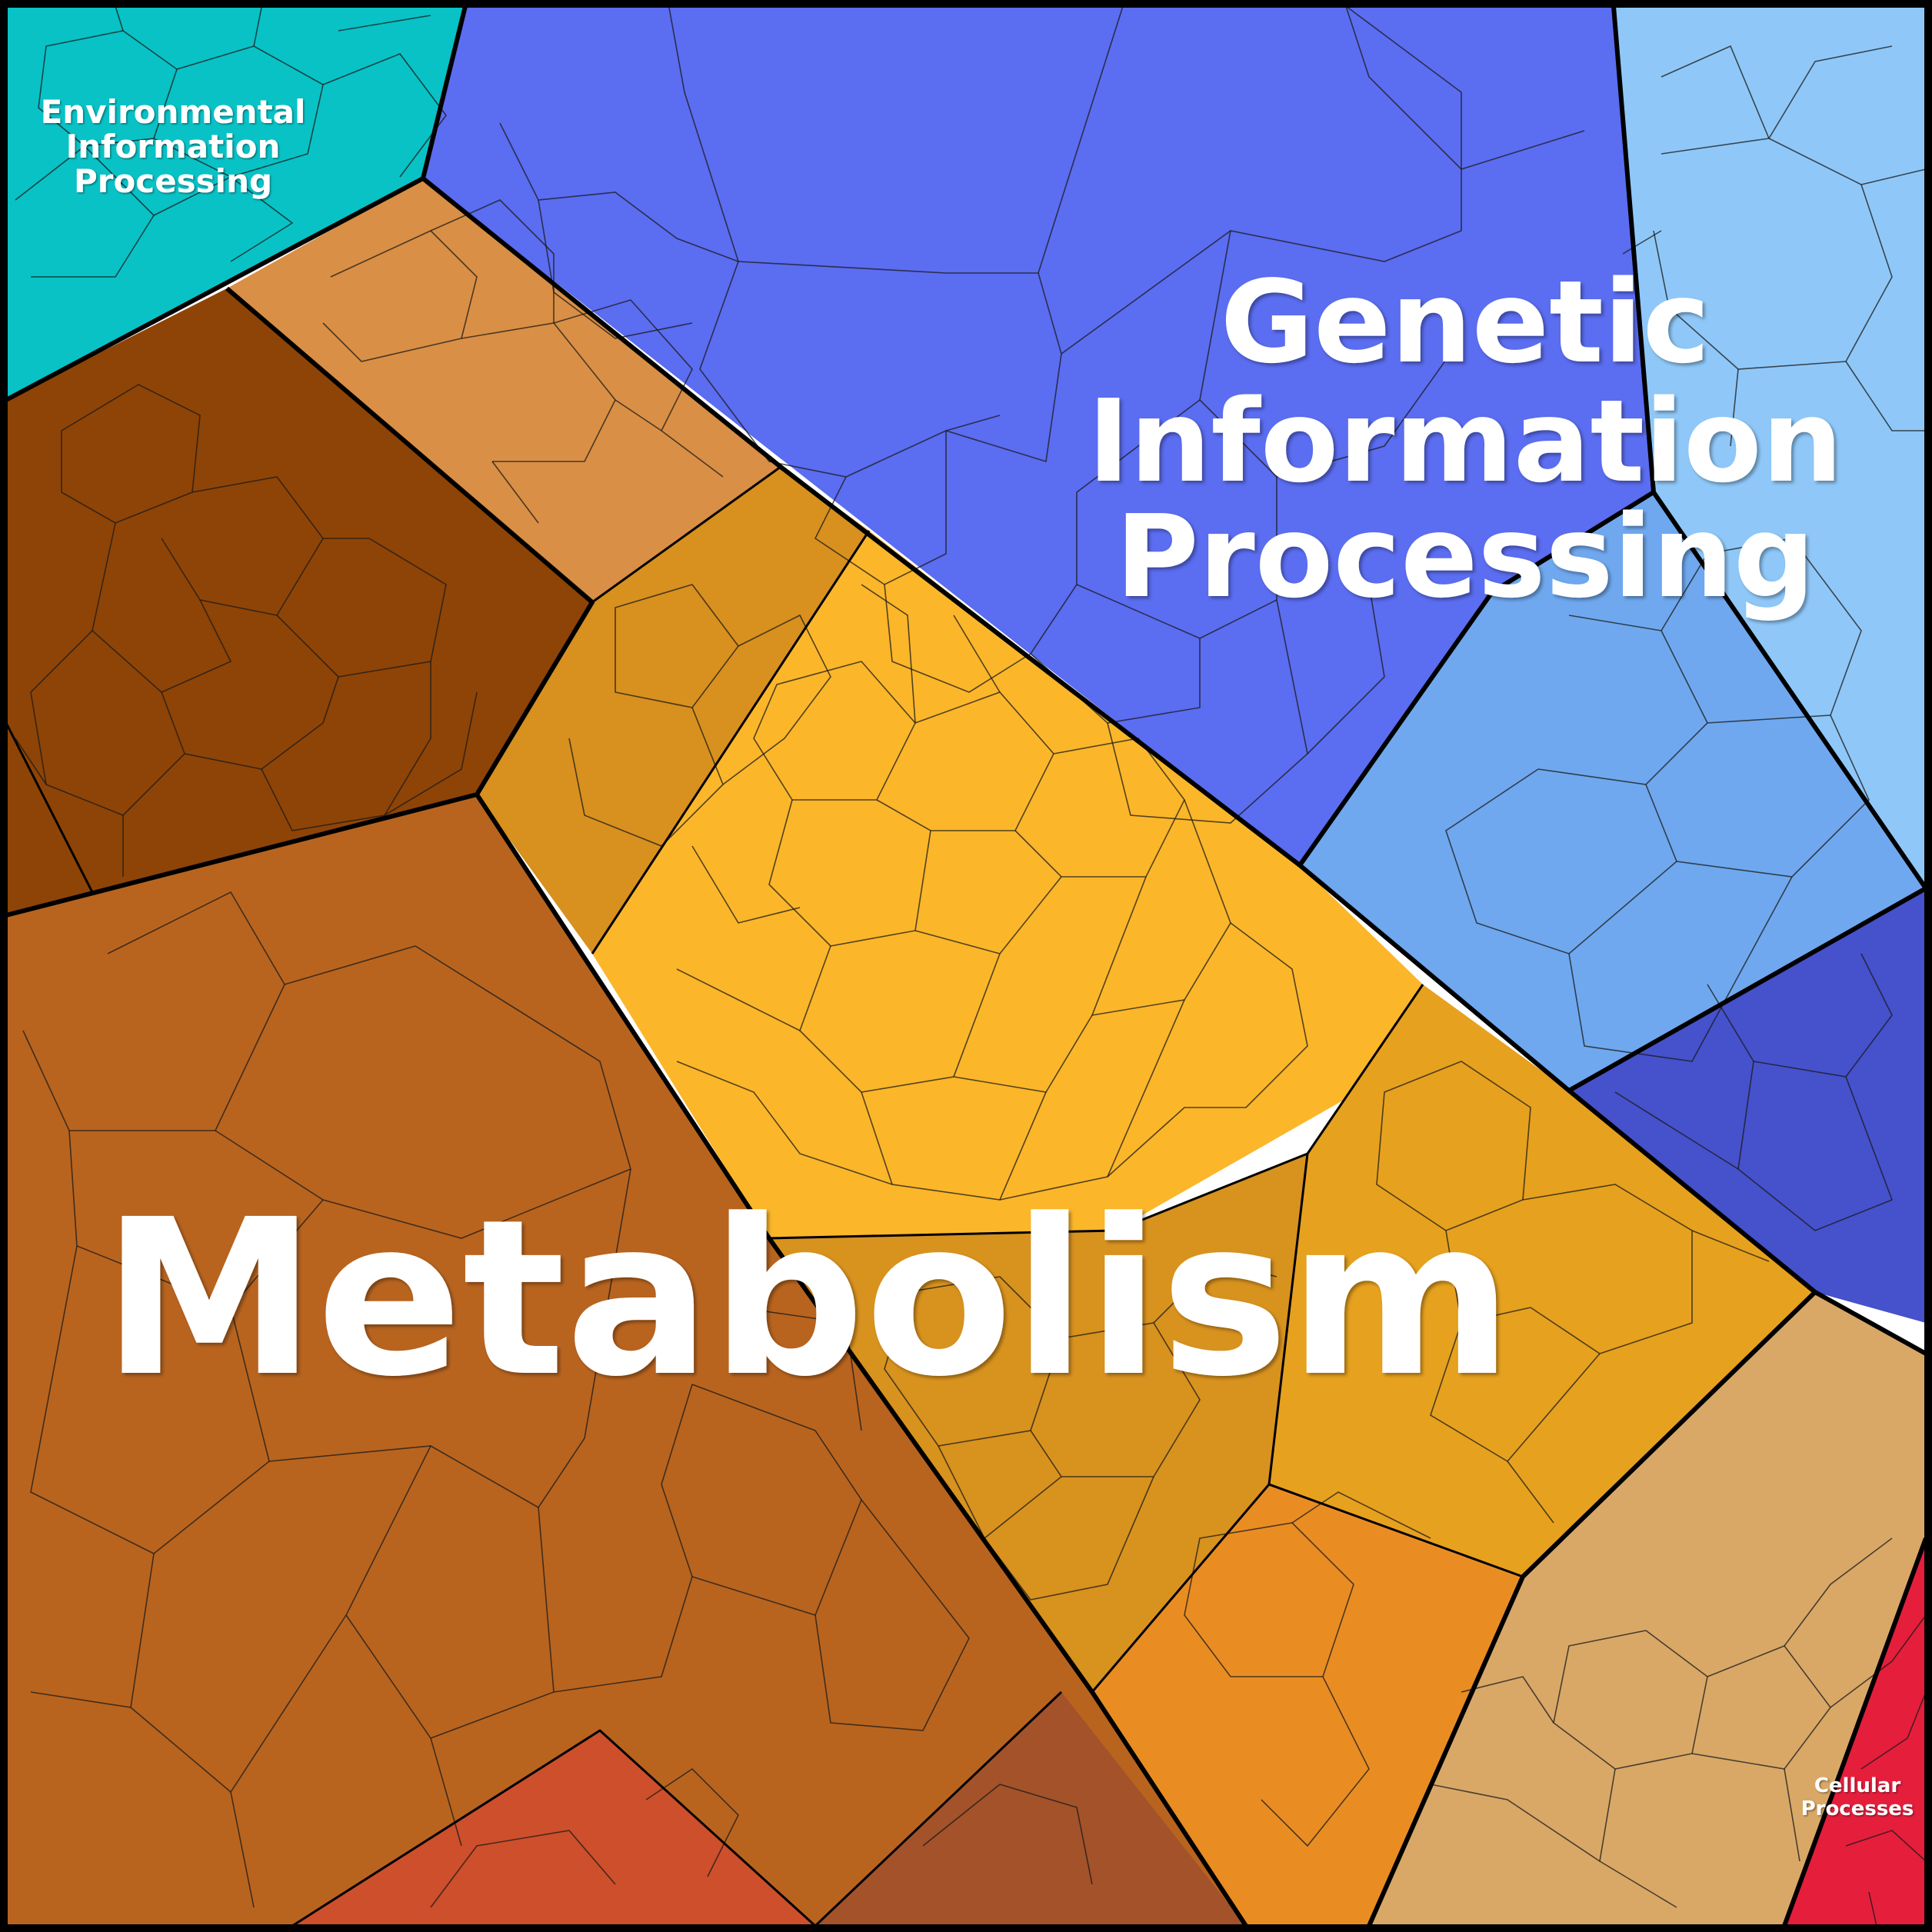 The width and height of the screenshot is (1932, 1932). I want to click on region-metabolism-dark, so click(299, 601).